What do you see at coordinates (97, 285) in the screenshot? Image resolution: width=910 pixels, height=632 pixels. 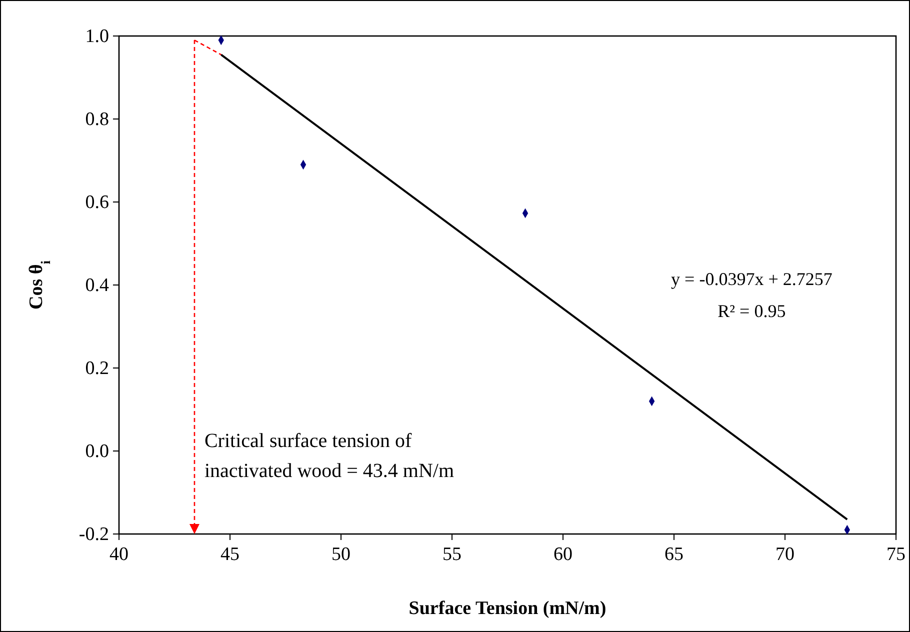 I see `y-tick-label: 0.4` at bounding box center [97, 285].